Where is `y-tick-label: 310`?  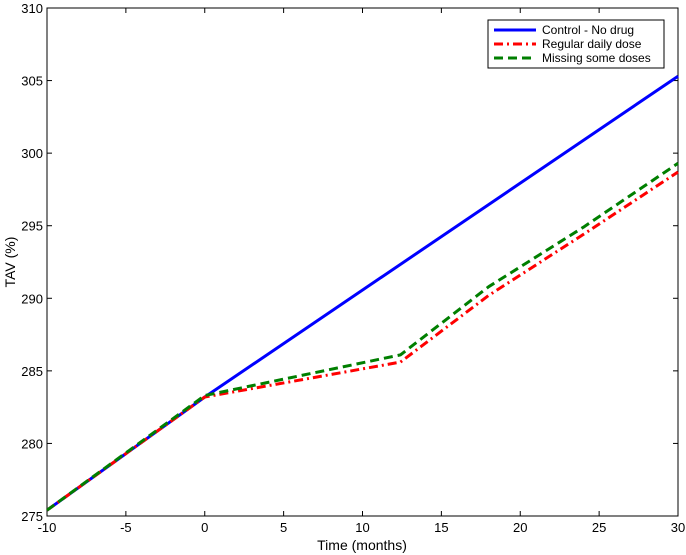
y-tick-label: 310 is located at coordinates (32, 8).